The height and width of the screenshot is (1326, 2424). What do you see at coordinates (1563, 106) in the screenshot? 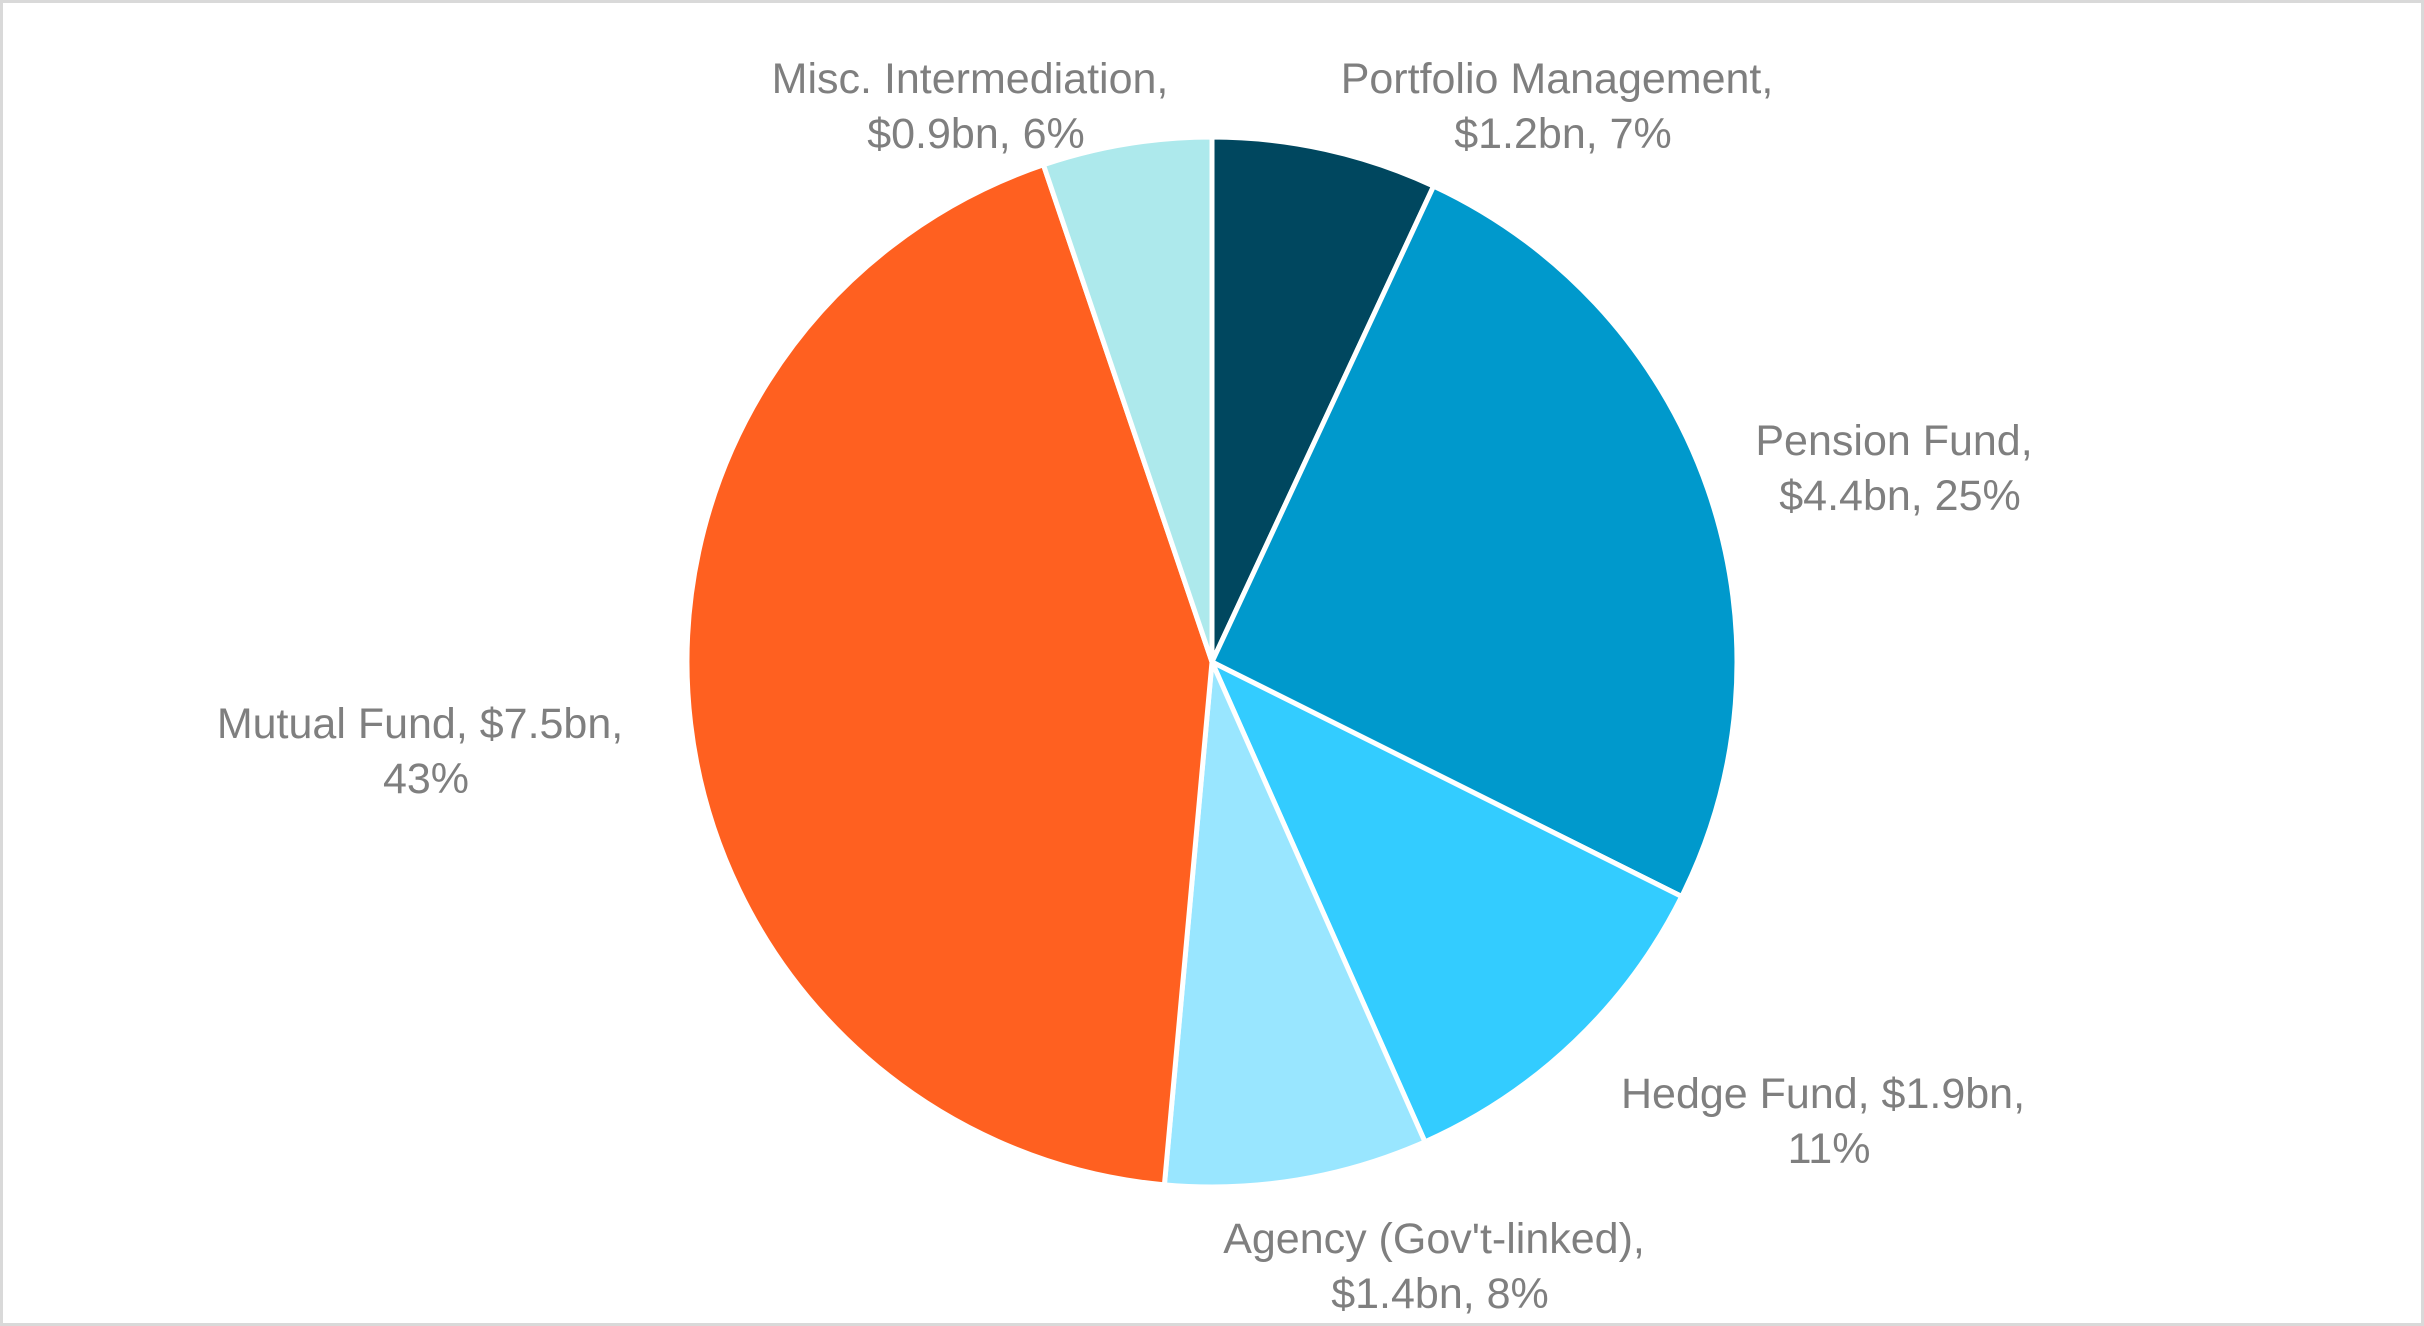
I see `label-portfolio-management: Portfolio Management, $1.2bn, 7%` at bounding box center [1563, 106].